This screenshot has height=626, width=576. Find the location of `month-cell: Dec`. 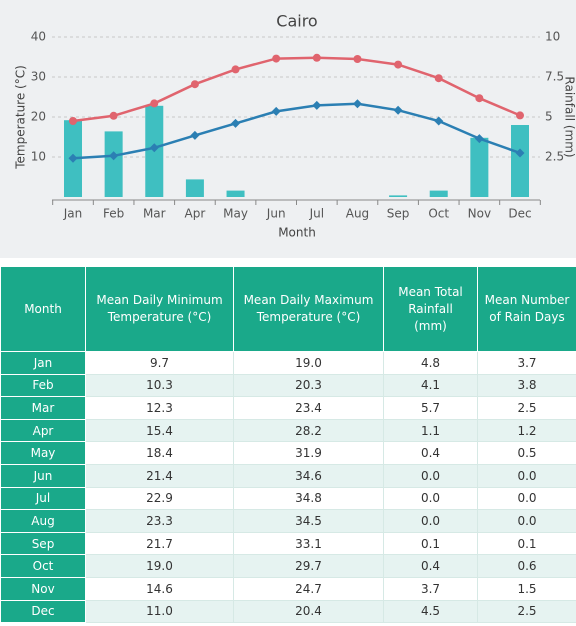

month-cell: Dec is located at coordinates (43, 611).